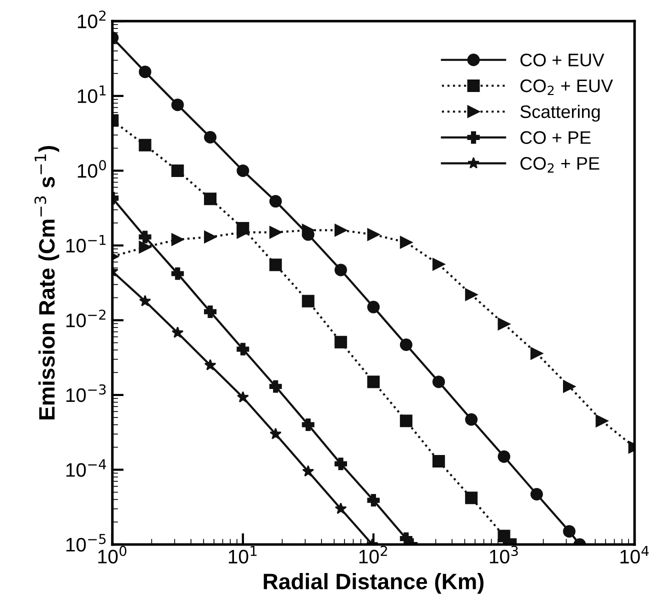 The height and width of the screenshot is (605, 661). What do you see at coordinates (374, 583) in the screenshot?
I see `x-axis-title: Radial Distance (Km)` at bounding box center [374, 583].